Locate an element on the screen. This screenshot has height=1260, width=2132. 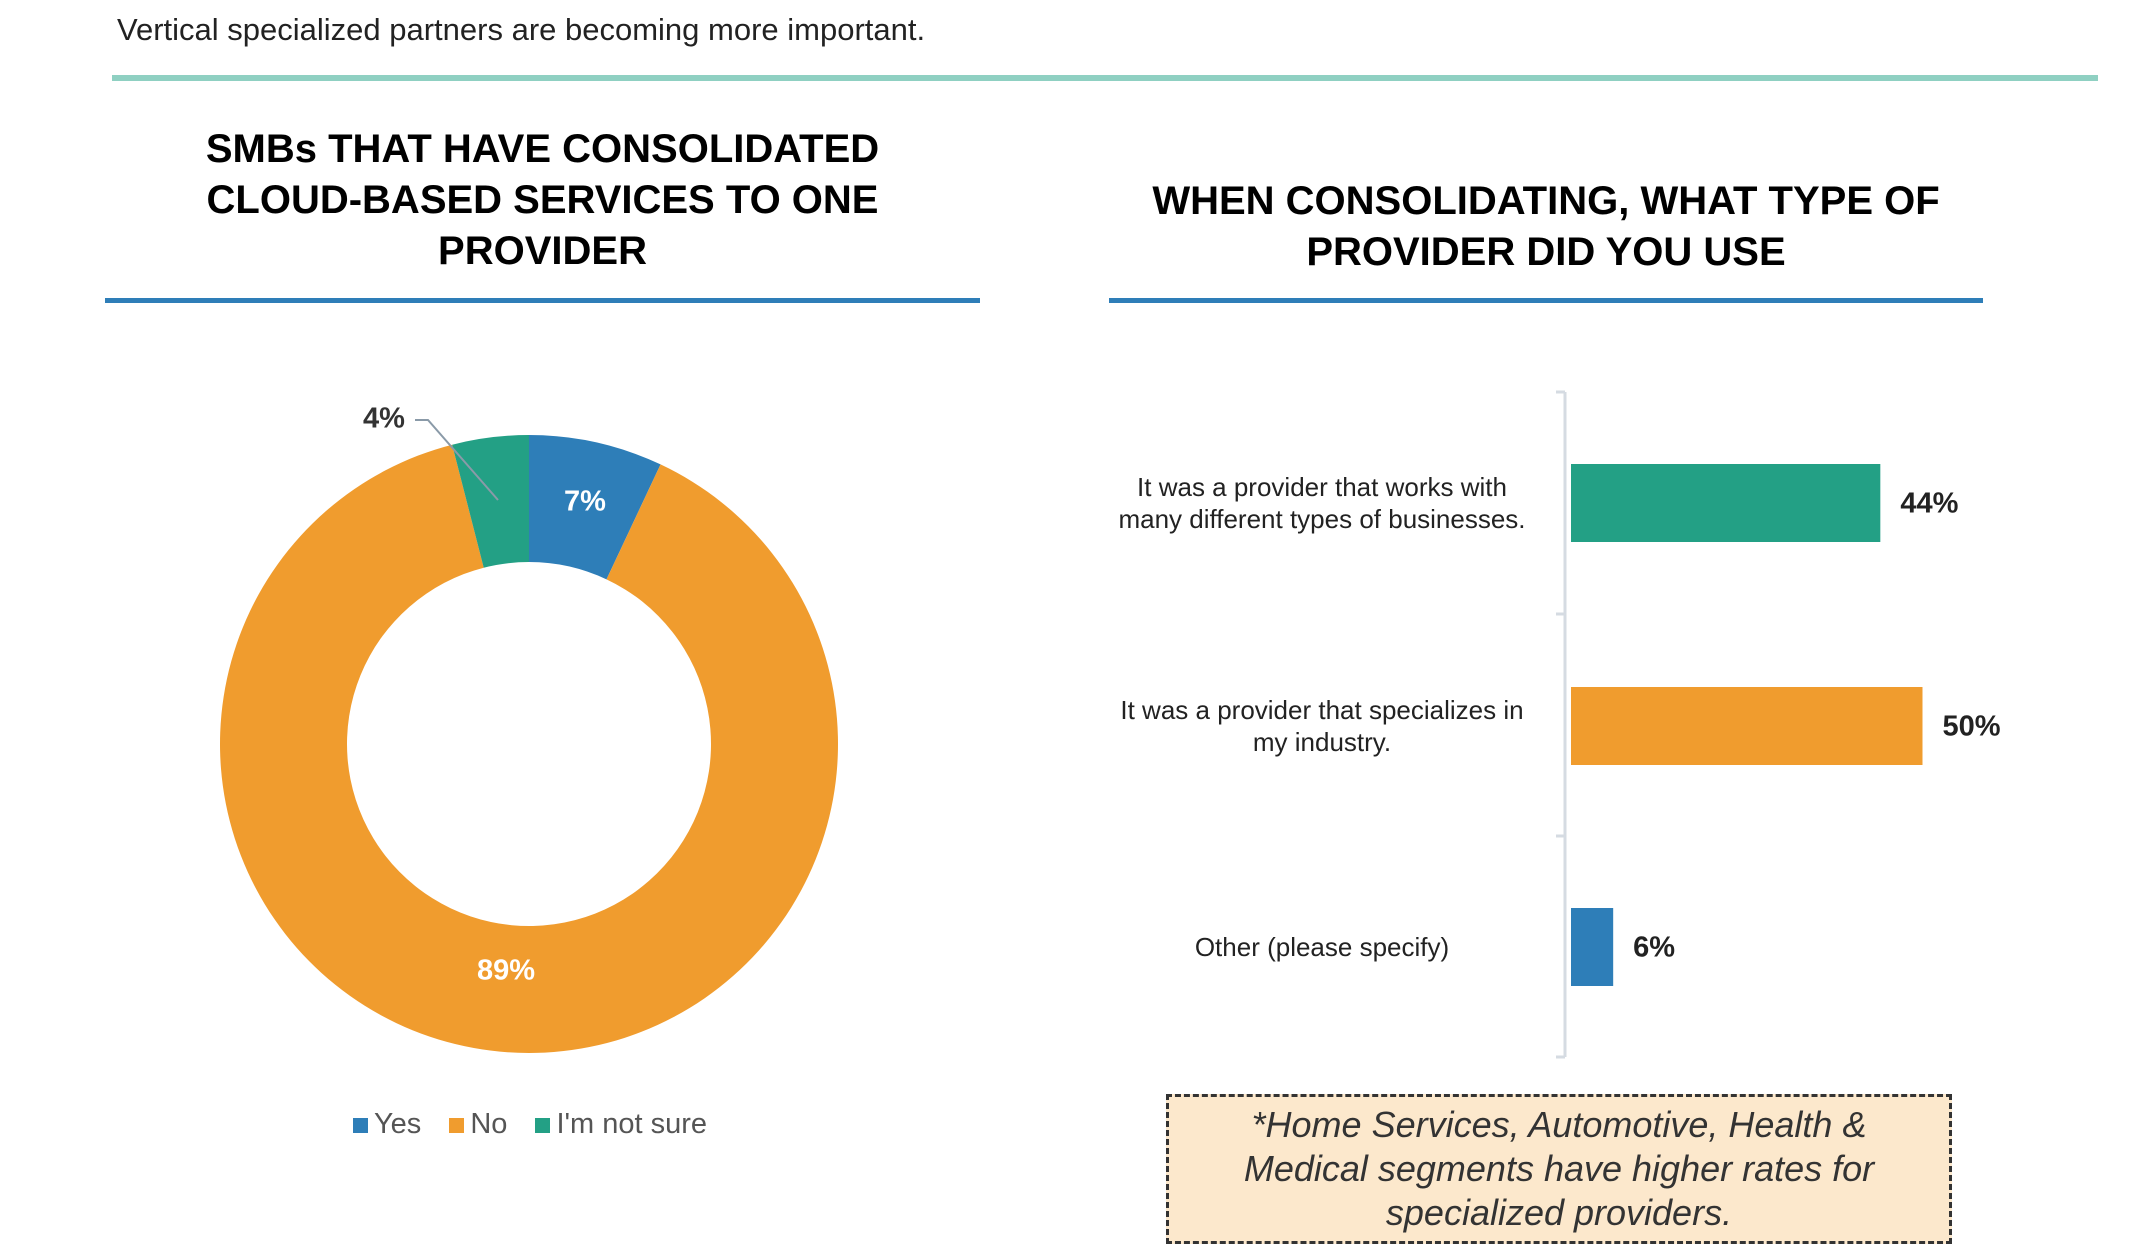
legend-item-no: No is located at coordinates (478, 1124).